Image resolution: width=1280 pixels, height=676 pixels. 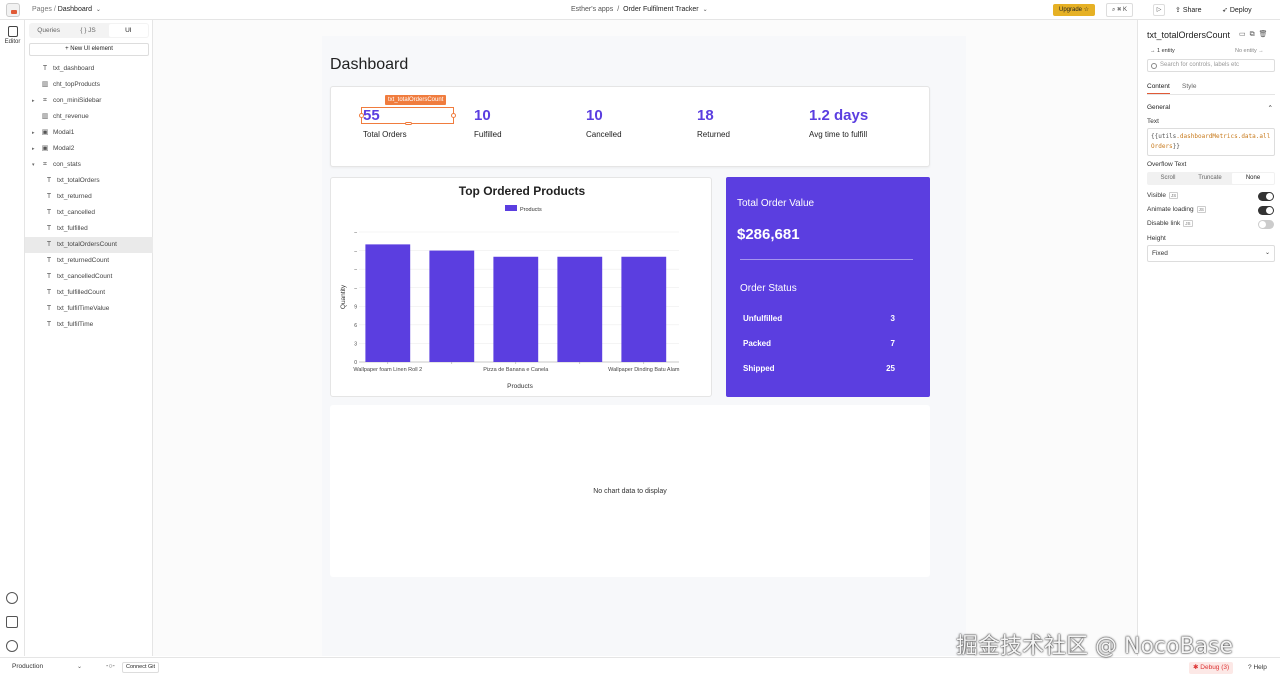 I want to click on copy-icon: ⧉, so click(x=1254, y=34).